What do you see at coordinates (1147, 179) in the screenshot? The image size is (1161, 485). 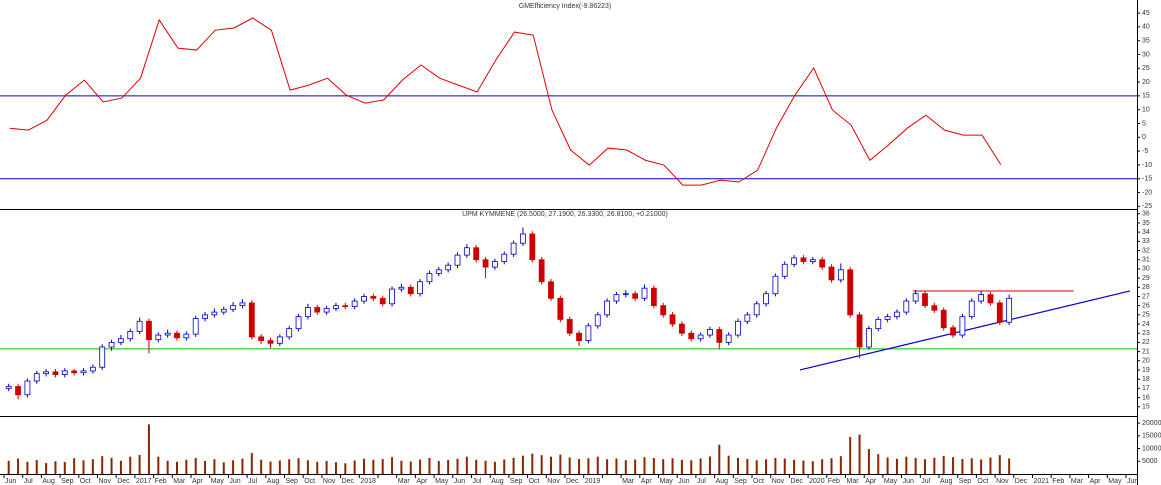 I see `y-tick-label: -15` at bounding box center [1147, 179].